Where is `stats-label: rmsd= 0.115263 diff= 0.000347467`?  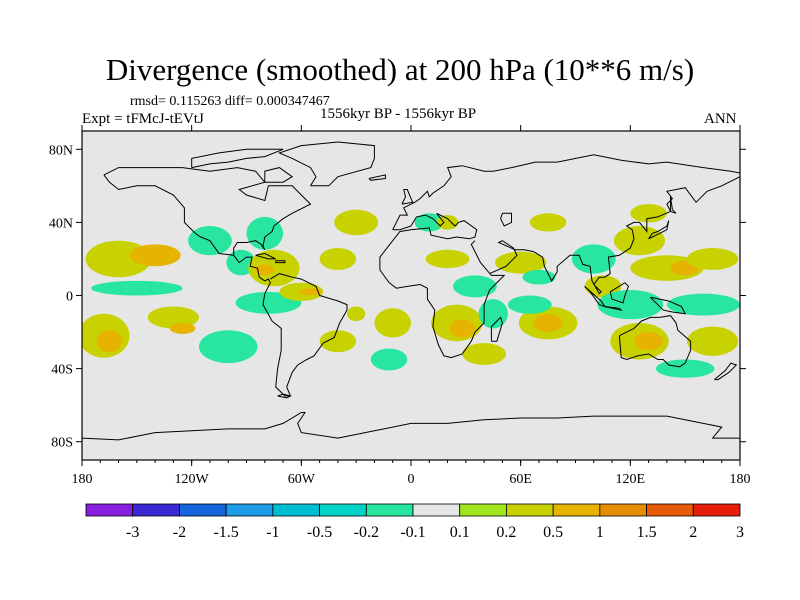 stats-label: rmsd= 0.115263 diff= 0.000347467 is located at coordinates (230, 101).